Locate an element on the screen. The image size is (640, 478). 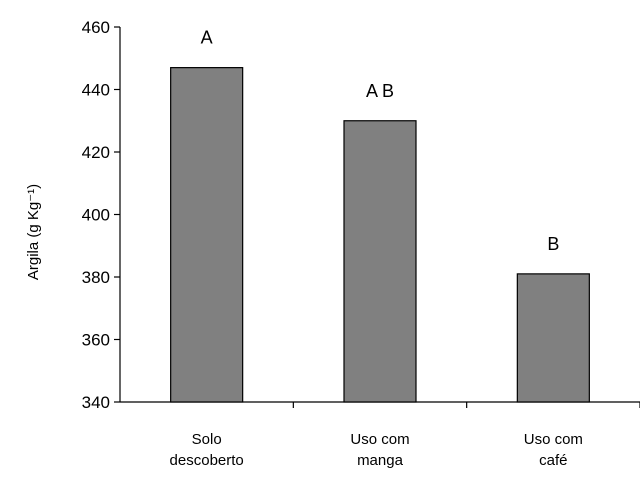
y-axis-title: Argila (g Kg⁻¹) is located at coordinates (33, 232).